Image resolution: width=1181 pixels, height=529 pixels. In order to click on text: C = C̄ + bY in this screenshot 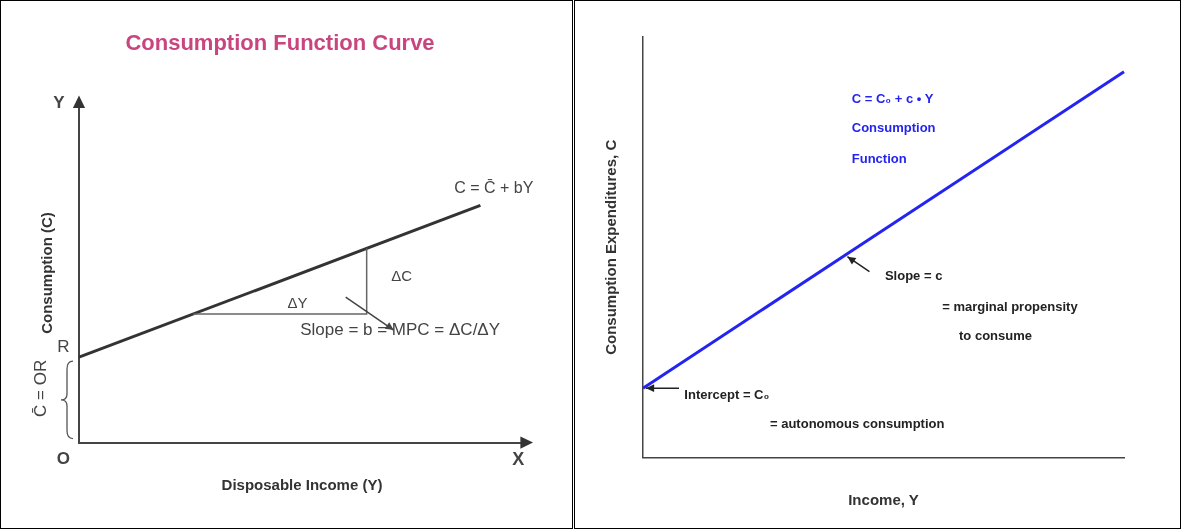, I will do `click(494, 187)`.